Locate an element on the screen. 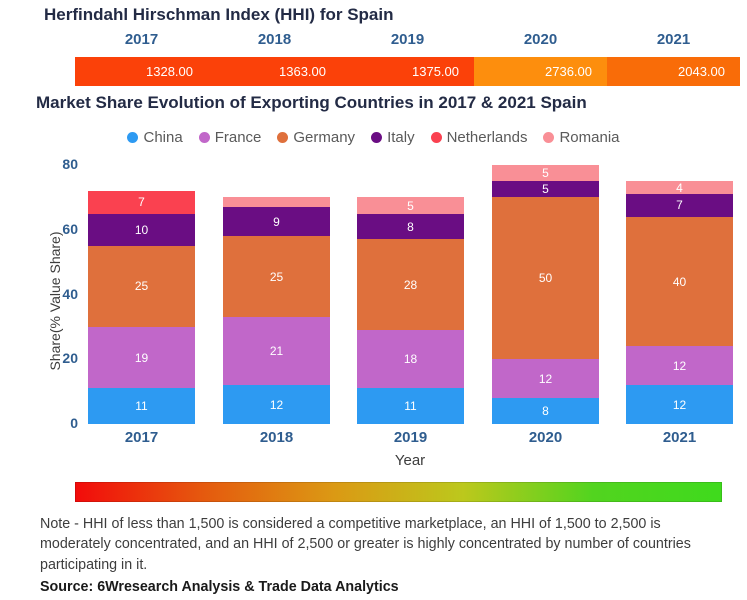 This screenshot has width=747, height=600. bar-segment-china-2020: 8 is located at coordinates (545, 411).